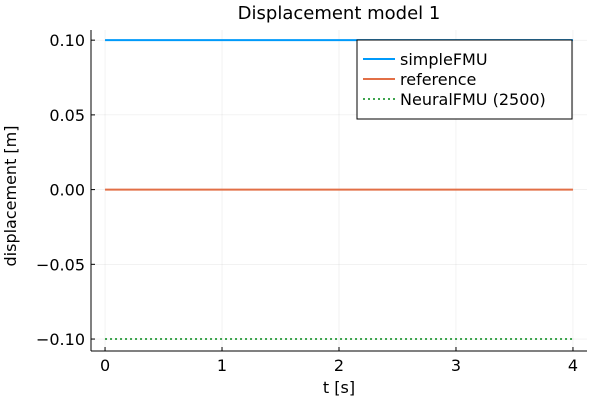 The height and width of the screenshot is (400, 600). I want to click on legend-label-1: reference, so click(438, 79).